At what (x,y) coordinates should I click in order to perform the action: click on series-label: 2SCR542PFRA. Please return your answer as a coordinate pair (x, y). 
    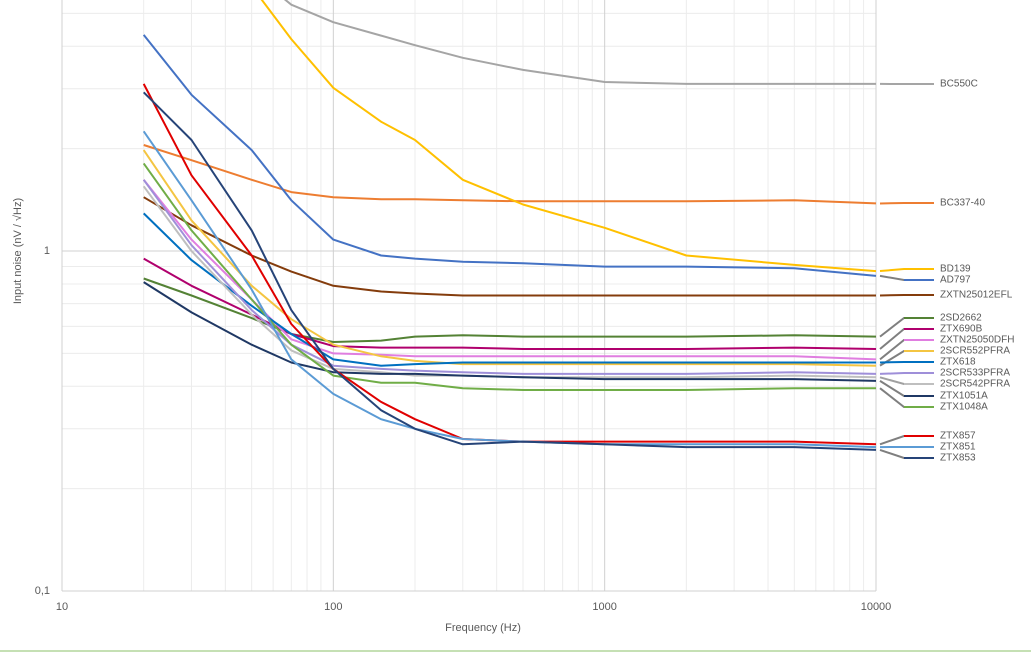
    Looking at the image, I should click on (975, 384).